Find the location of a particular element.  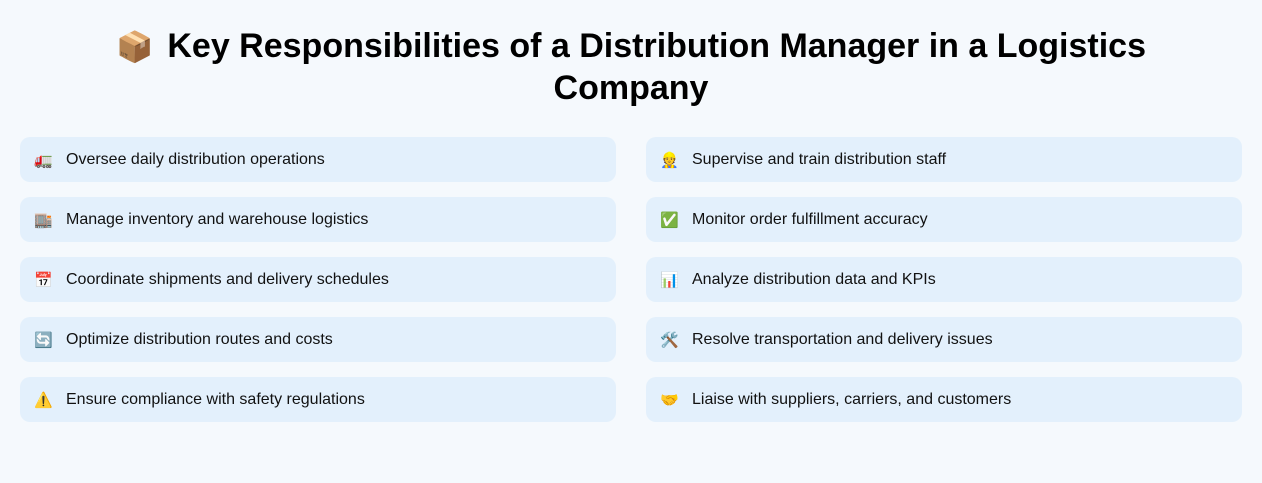

responsibility-card-optimize-routes: 🔄 Optimize distribution routes and costs is located at coordinates (318, 339).